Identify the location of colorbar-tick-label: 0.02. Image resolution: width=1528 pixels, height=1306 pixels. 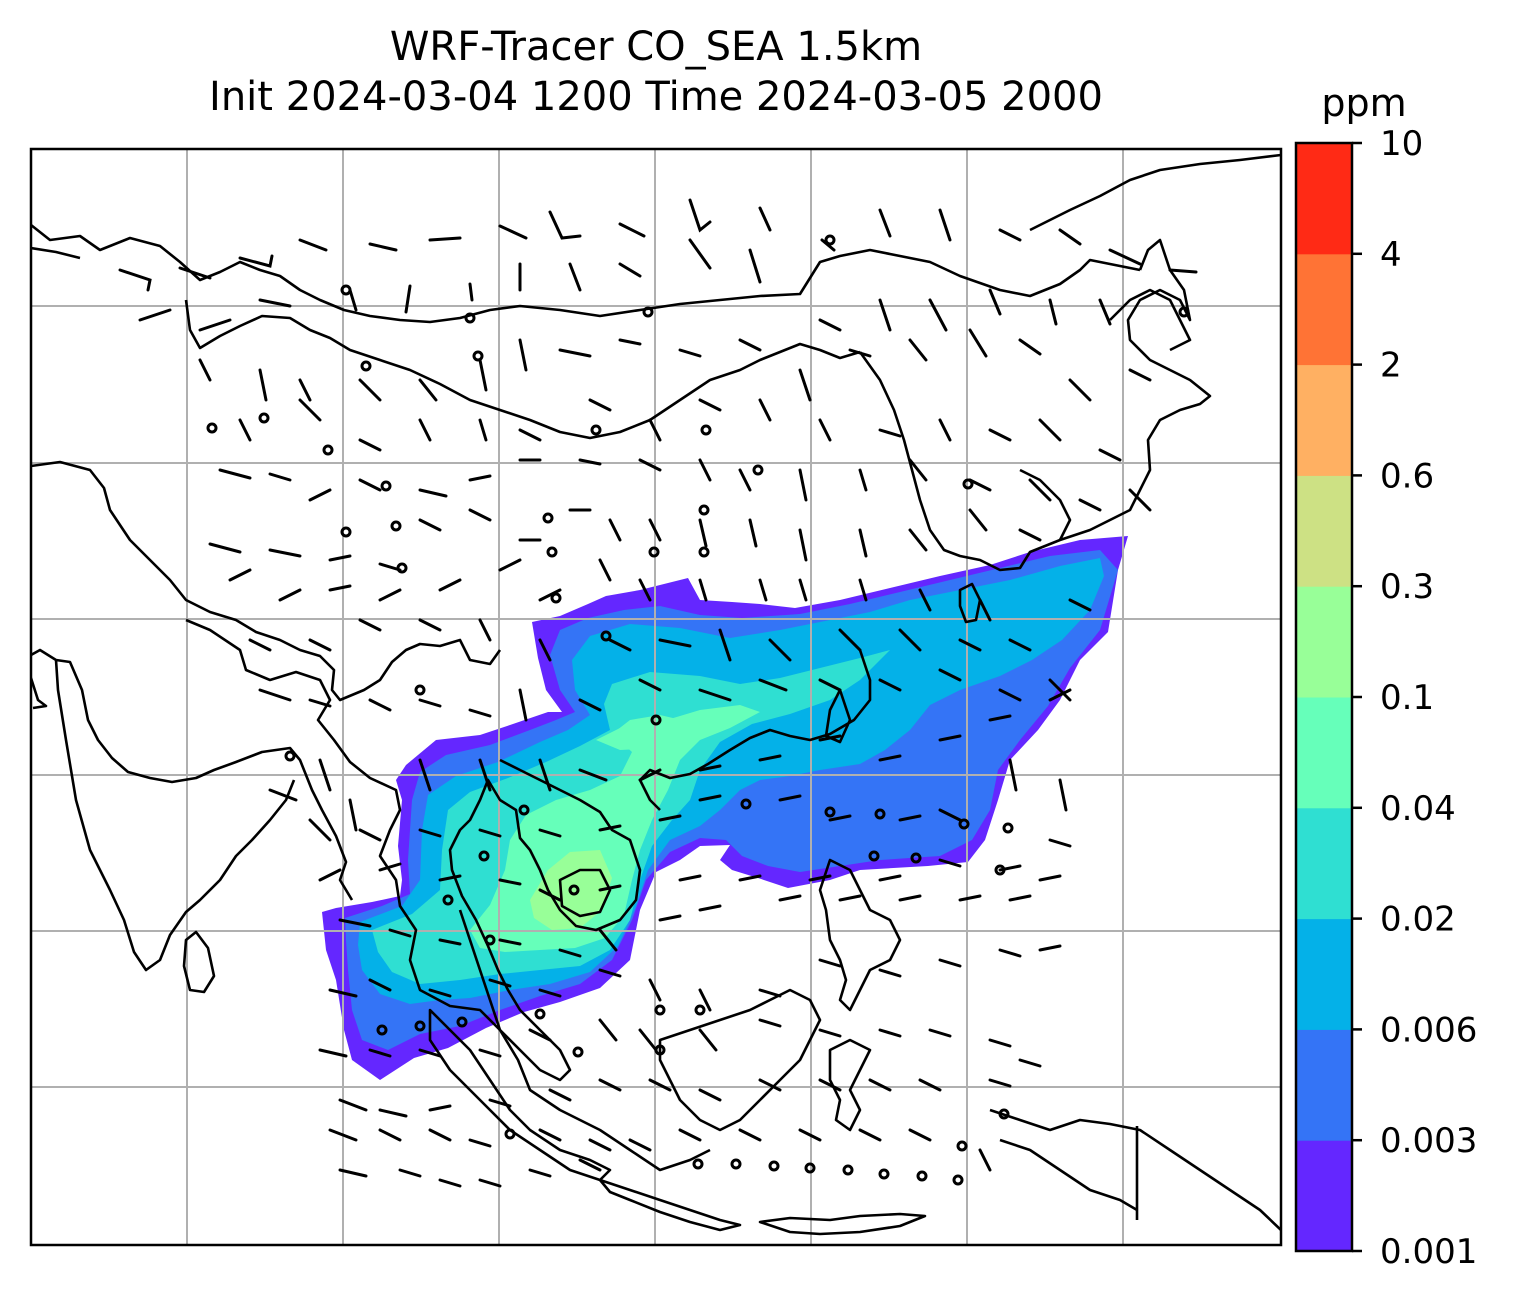
(1418, 920).